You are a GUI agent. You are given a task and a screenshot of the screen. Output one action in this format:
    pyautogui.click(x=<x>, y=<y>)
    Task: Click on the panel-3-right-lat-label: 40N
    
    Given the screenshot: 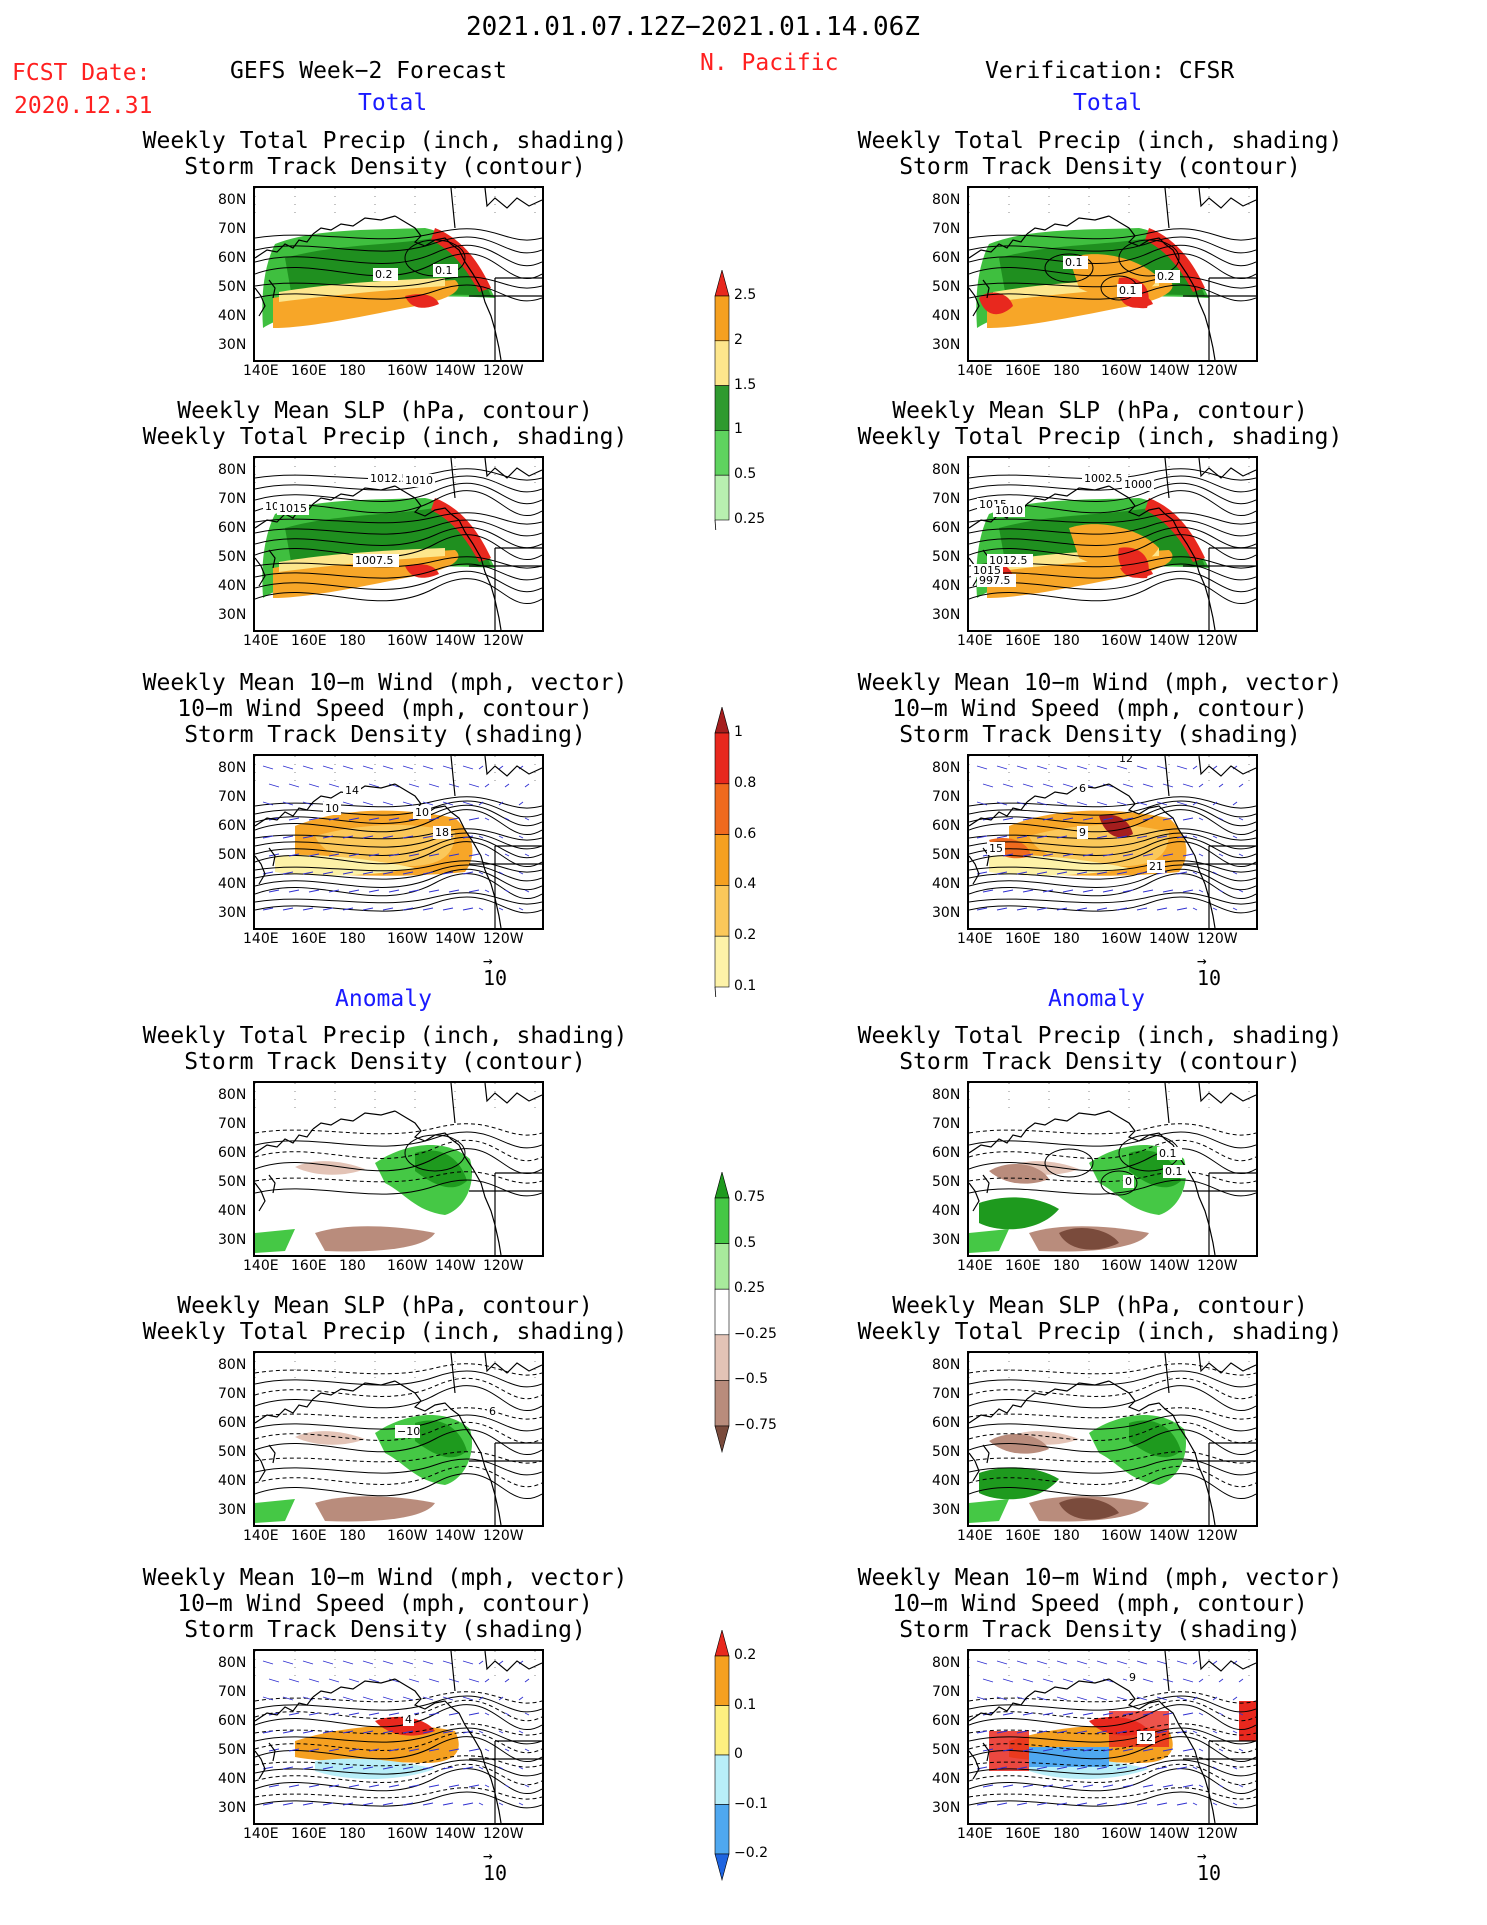 What is the action you would take?
    pyautogui.click(x=946, y=884)
    